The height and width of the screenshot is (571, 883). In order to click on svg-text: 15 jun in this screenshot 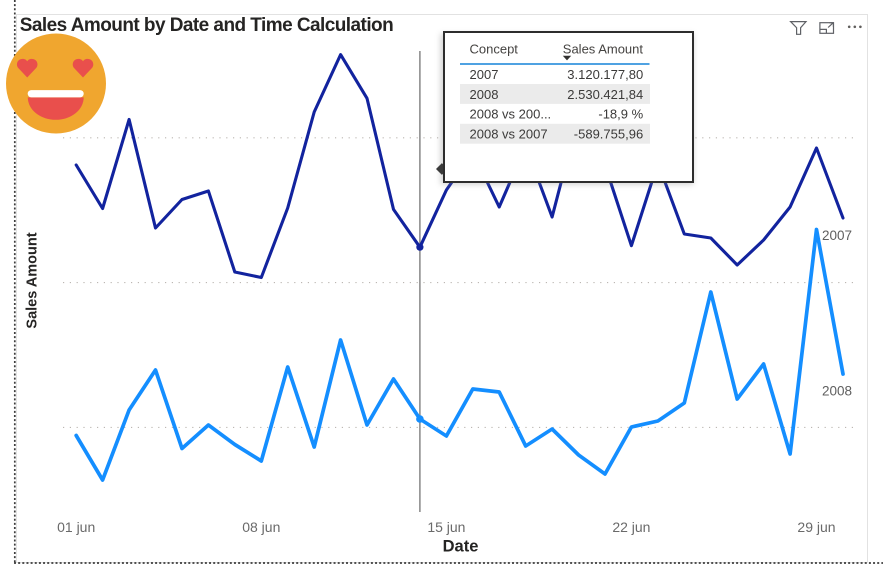, I will do `click(446, 527)`.